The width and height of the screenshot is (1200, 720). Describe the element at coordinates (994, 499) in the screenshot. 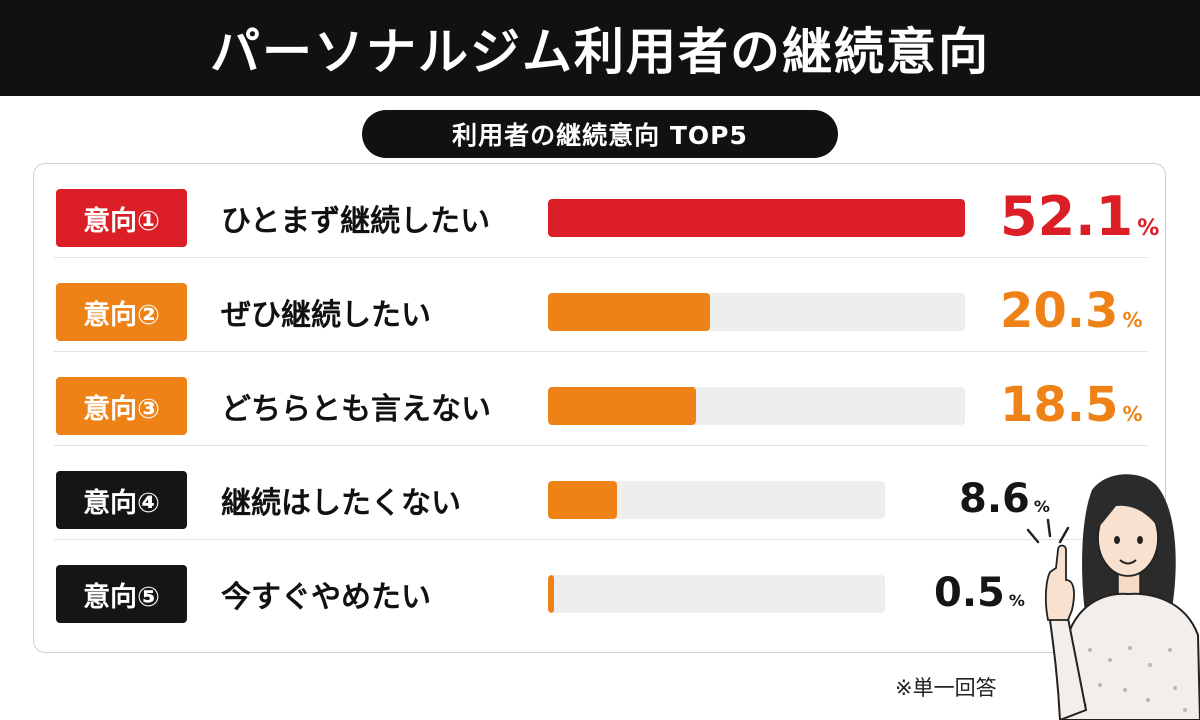

I see `value-number: 8.6` at that location.